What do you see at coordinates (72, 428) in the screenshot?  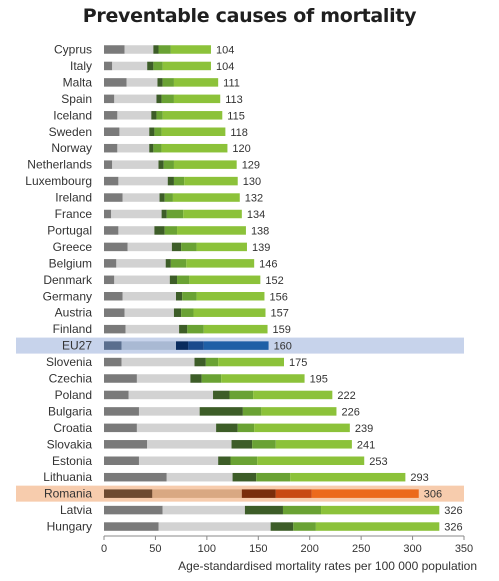 I see `category-label-croatia: Croatia` at bounding box center [72, 428].